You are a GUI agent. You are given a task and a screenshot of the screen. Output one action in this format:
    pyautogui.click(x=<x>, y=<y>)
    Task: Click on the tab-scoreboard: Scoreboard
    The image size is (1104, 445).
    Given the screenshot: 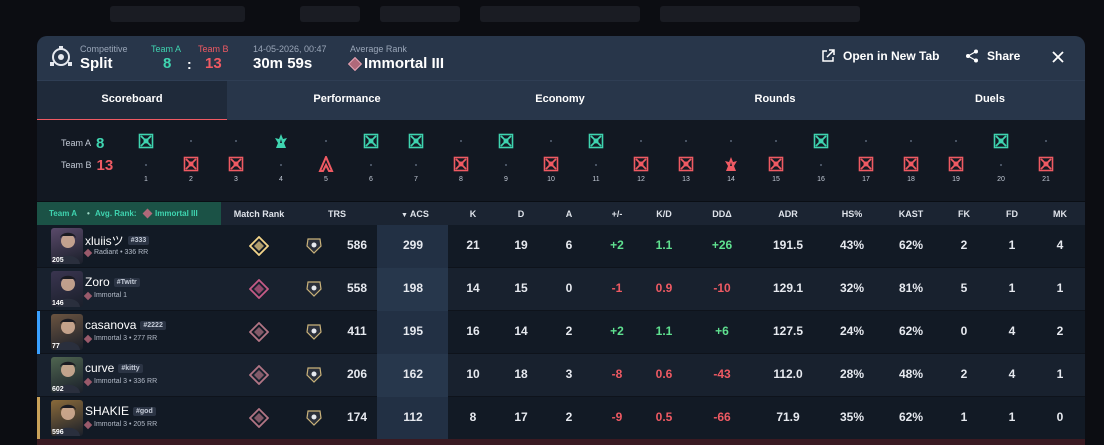 What is the action you would take?
    pyautogui.click(x=132, y=101)
    